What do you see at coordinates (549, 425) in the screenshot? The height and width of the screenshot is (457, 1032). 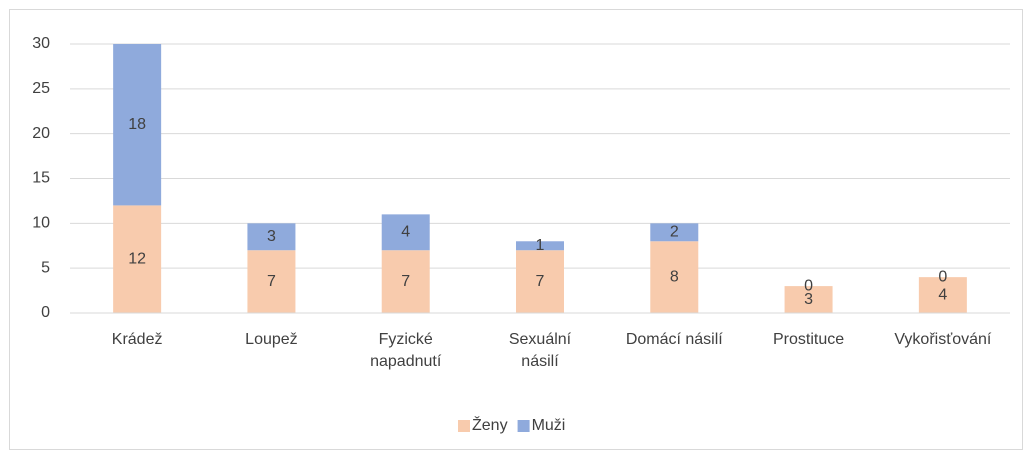 I see `legend-label: Muži` at bounding box center [549, 425].